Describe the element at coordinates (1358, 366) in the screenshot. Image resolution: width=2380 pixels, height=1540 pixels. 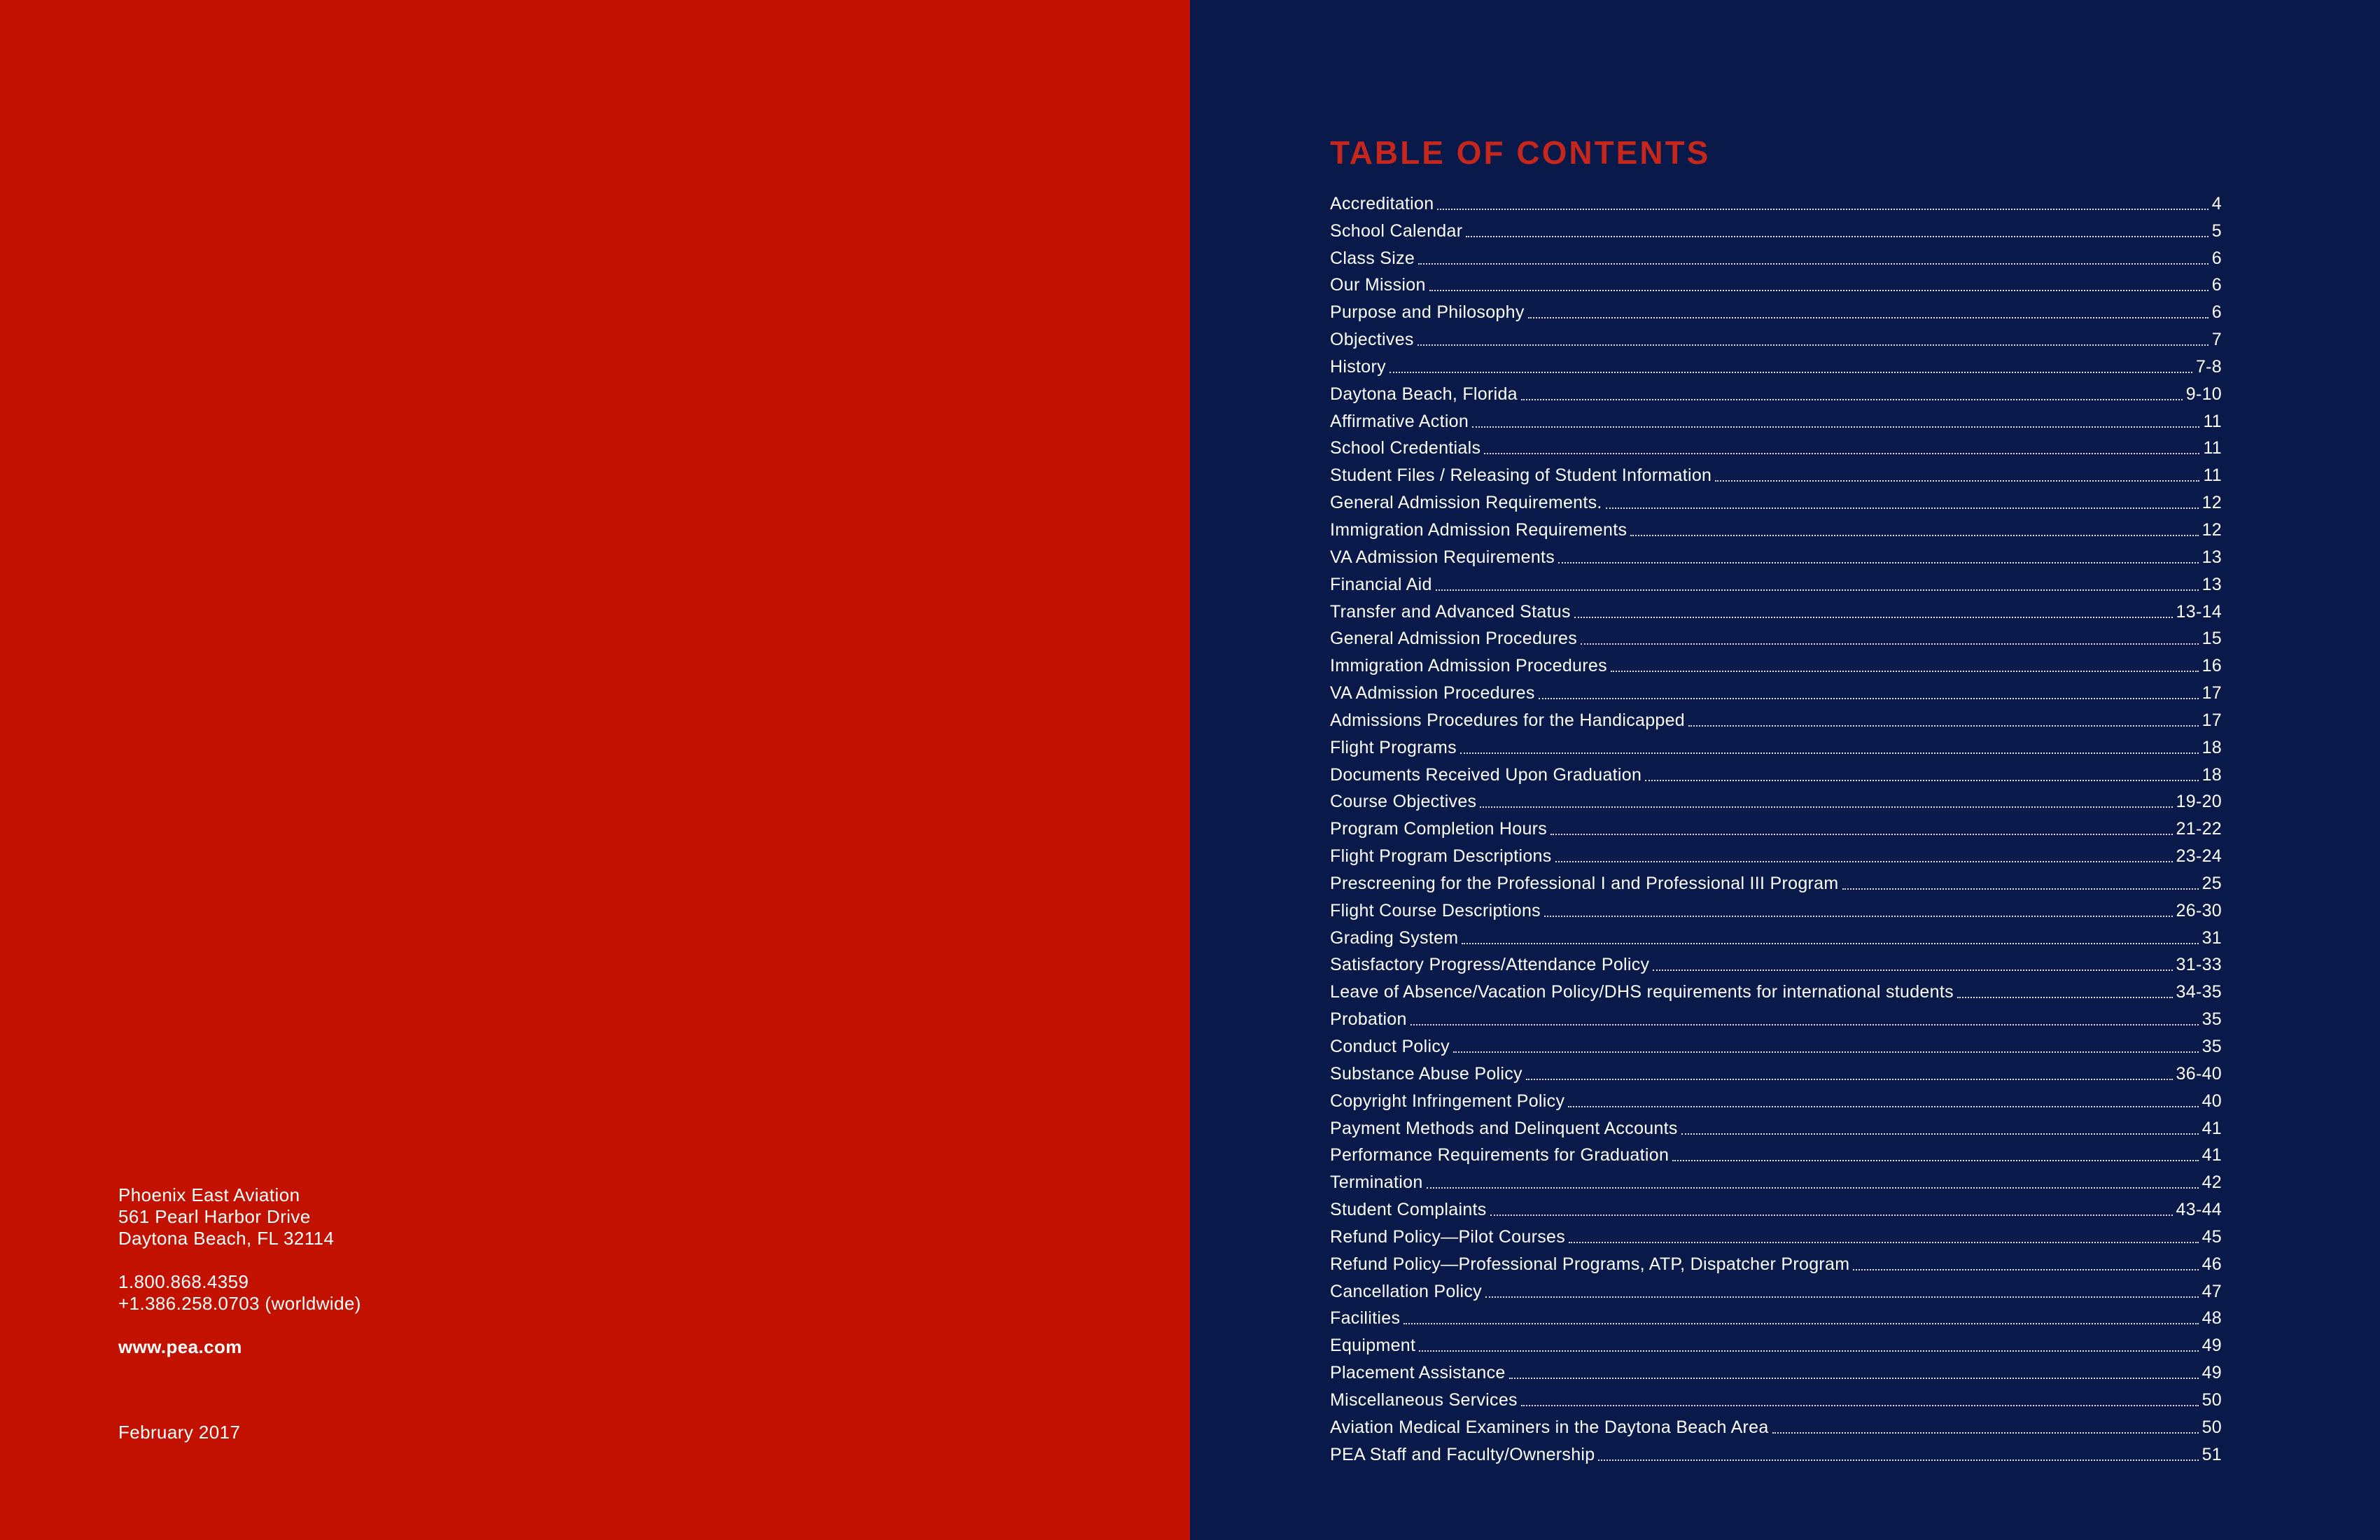
I see `toc-entry-label: History` at that location.